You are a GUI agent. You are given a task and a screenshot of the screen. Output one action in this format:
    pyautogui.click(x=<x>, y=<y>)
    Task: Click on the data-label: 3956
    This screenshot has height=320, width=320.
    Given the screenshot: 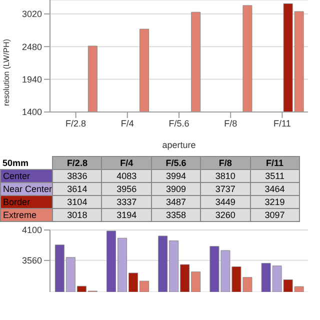 What is the action you would take?
    pyautogui.click(x=127, y=189)
    